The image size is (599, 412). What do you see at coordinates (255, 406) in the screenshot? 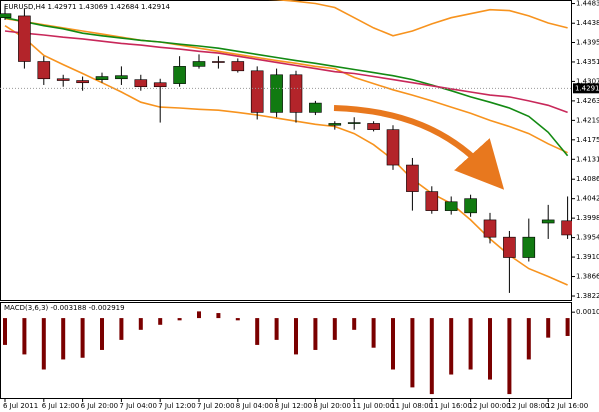
I see `x-tick-label: 8 Jul 04:00` at bounding box center [255, 406].